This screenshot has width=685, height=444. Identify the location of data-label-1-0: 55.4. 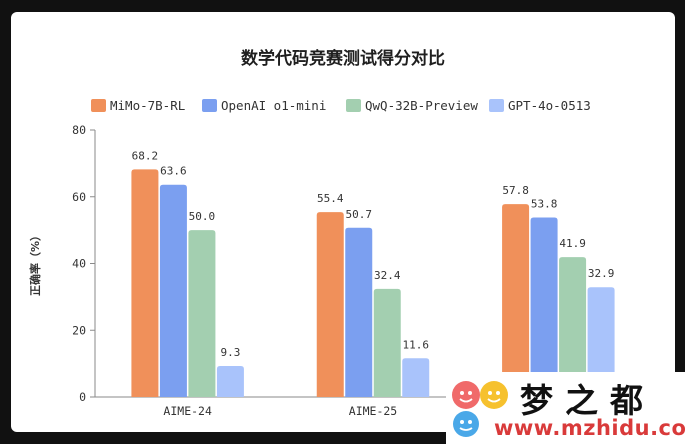
(330, 198).